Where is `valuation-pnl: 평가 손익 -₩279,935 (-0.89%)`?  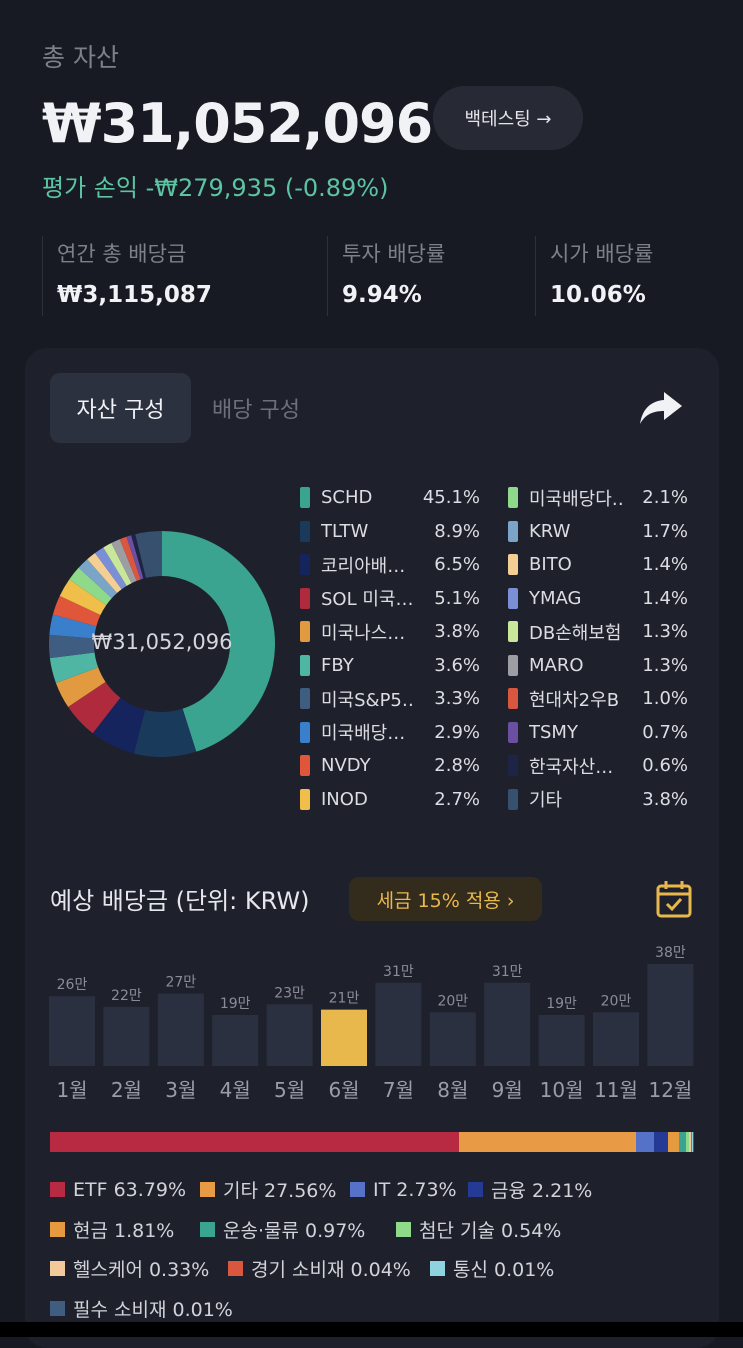 valuation-pnl: 평가 손익 -₩279,935 (-0.89%) is located at coordinates (215, 188).